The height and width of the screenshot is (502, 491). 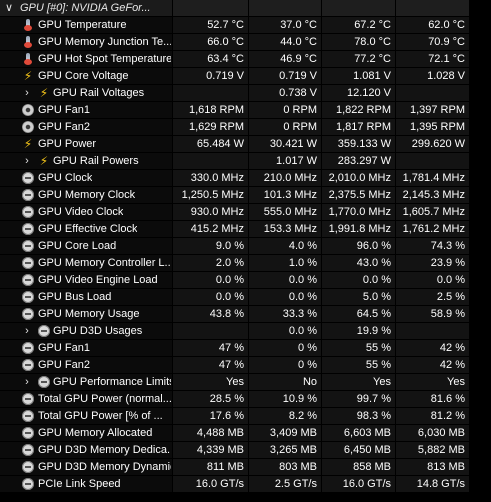 I want to click on sensor-name-cell: ⚡ GPU Core Voltage, so click(x=86, y=76).